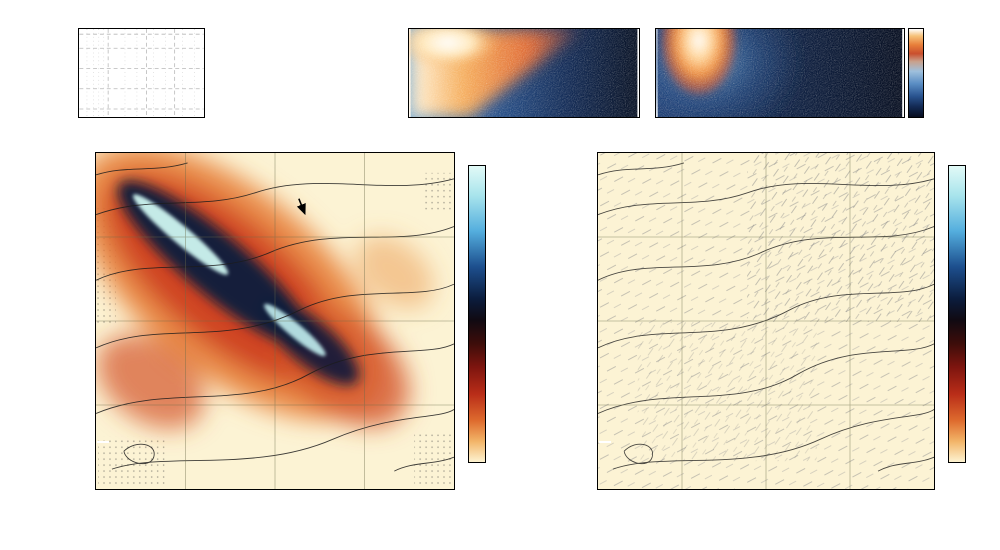 Image resolution: width=1000 pixels, height=550 pixels. I want to click on panelB-heatmap, so click(524, 73).